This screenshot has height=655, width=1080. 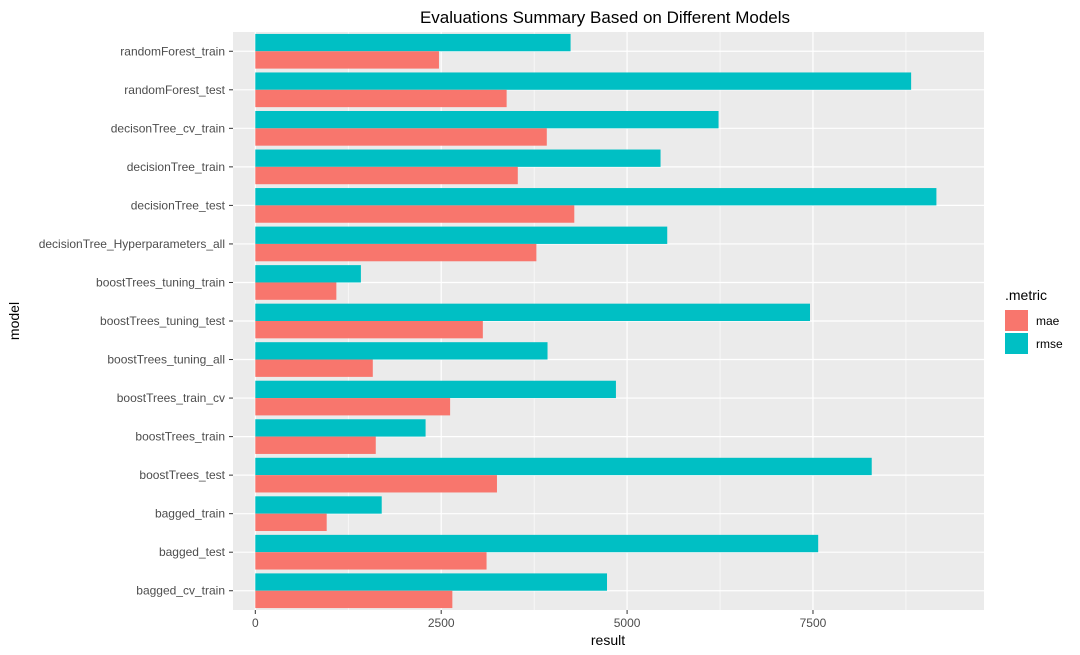 I want to click on bar-mae-bagged-train, so click(x=291, y=522).